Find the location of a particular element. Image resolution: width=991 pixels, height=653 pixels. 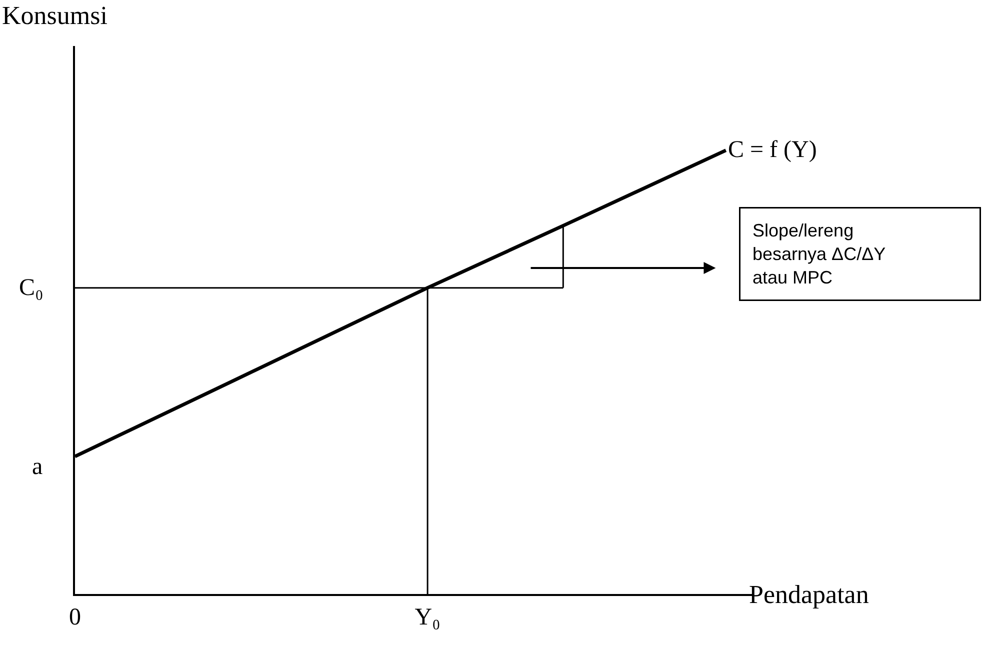

x-tick-label: 0 is located at coordinates (75, 617).